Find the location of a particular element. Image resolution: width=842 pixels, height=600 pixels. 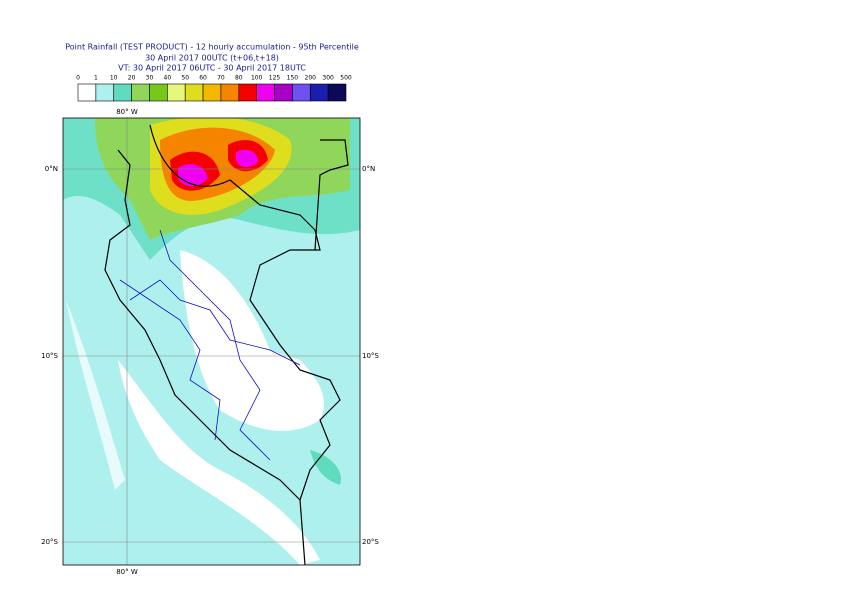

colorbar-label: 100 is located at coordinates (257, 78).